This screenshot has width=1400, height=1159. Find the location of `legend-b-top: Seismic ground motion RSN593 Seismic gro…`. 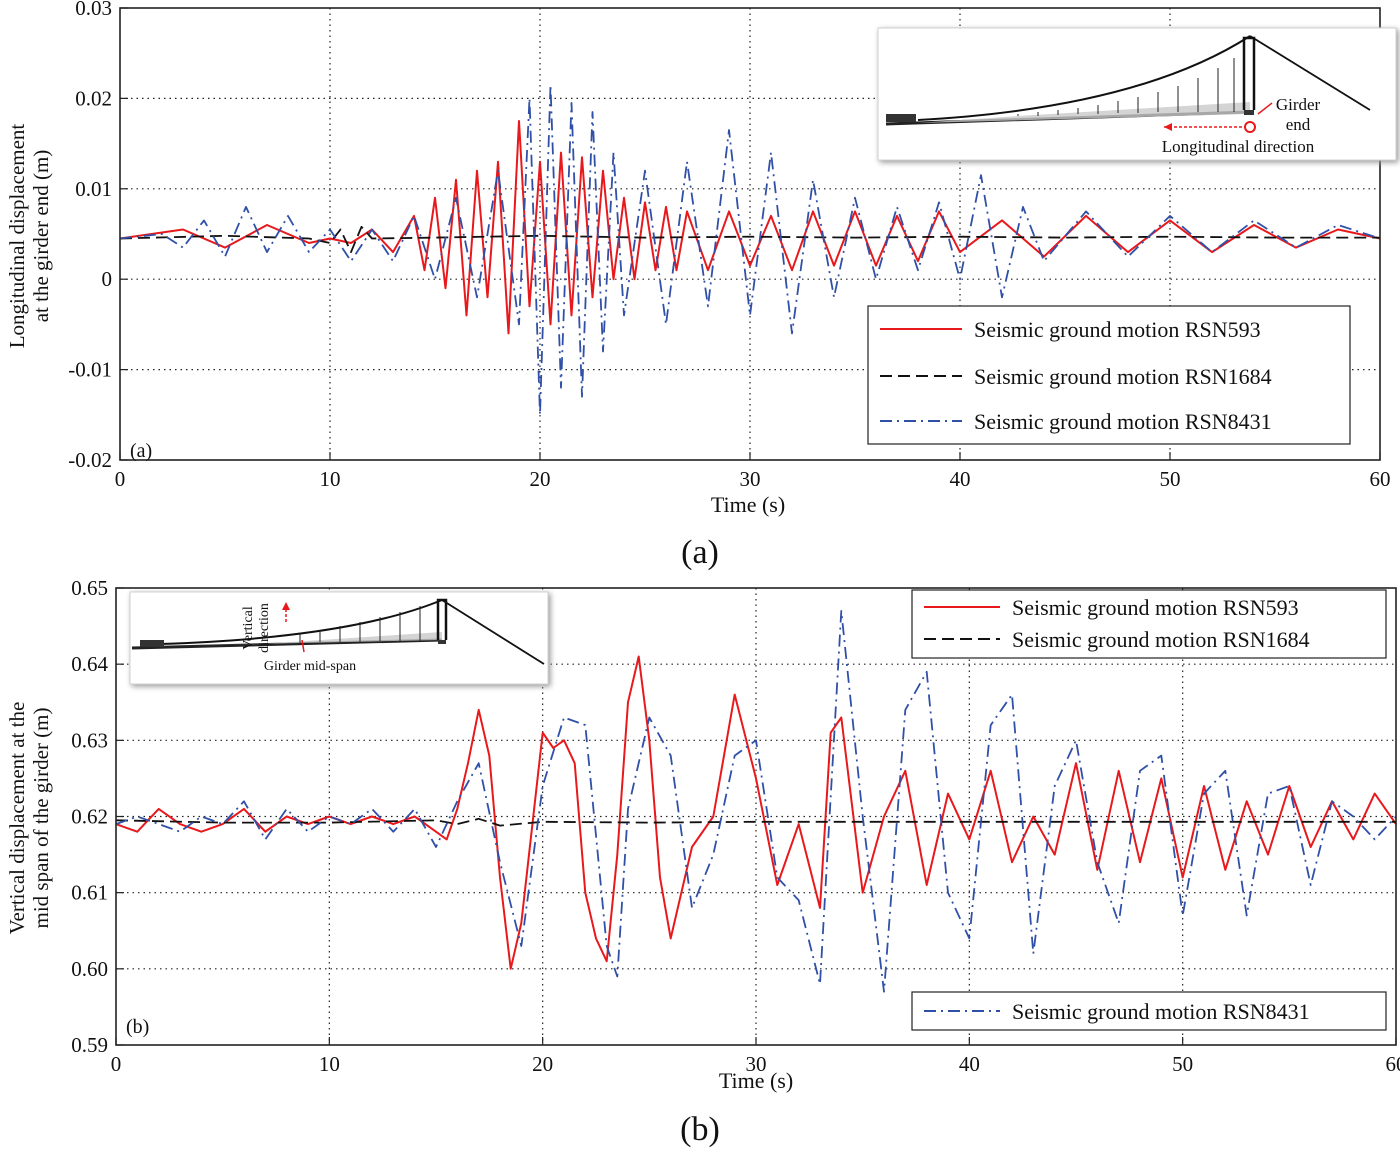

legend-b-top: Seismic ground motion RSN593 Seismic gro… is located at coordinates (1149, 624).